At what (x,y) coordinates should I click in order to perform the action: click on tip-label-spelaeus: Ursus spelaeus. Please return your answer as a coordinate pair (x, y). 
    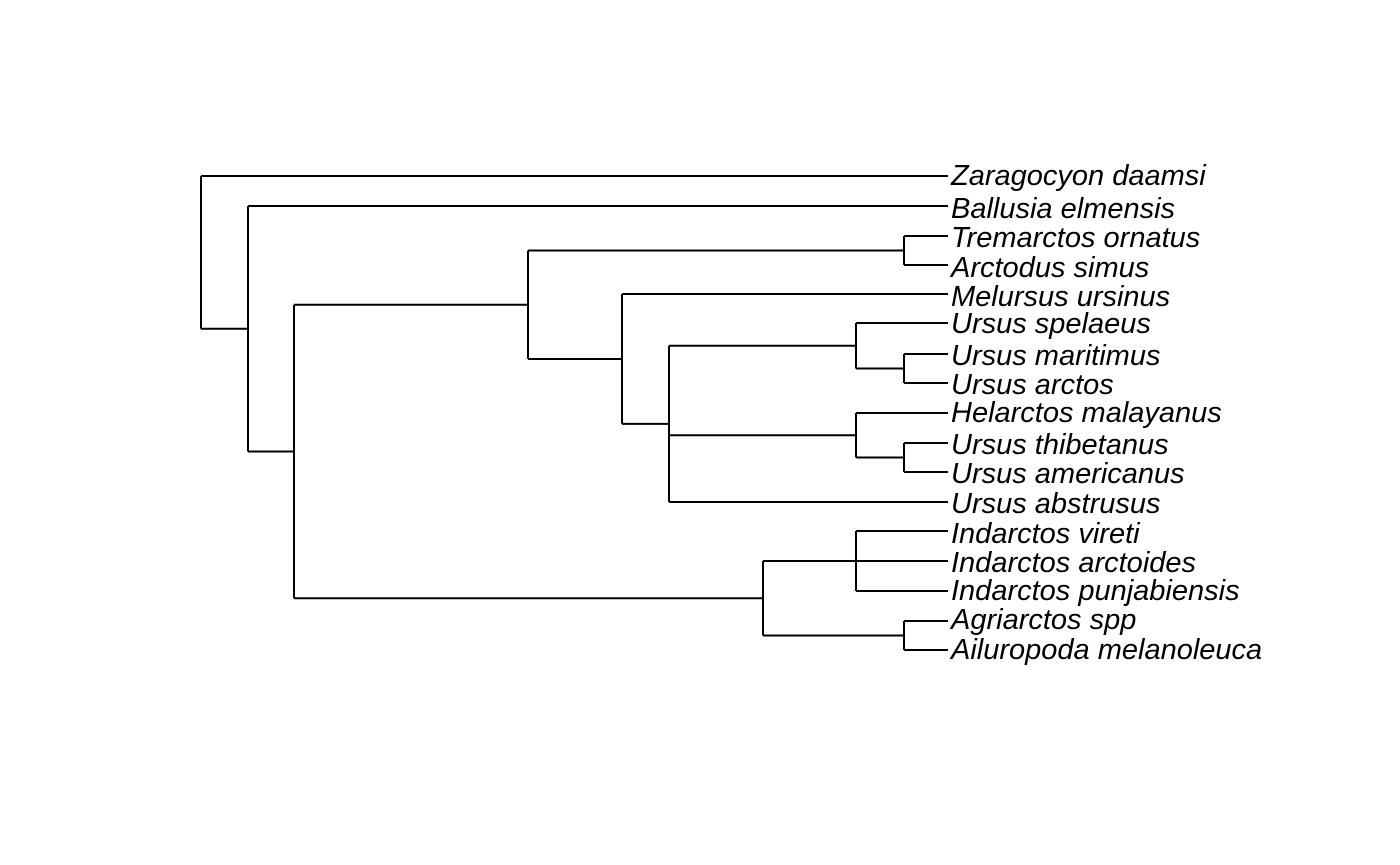
    Looking at the image, I should click on (1051, 324).